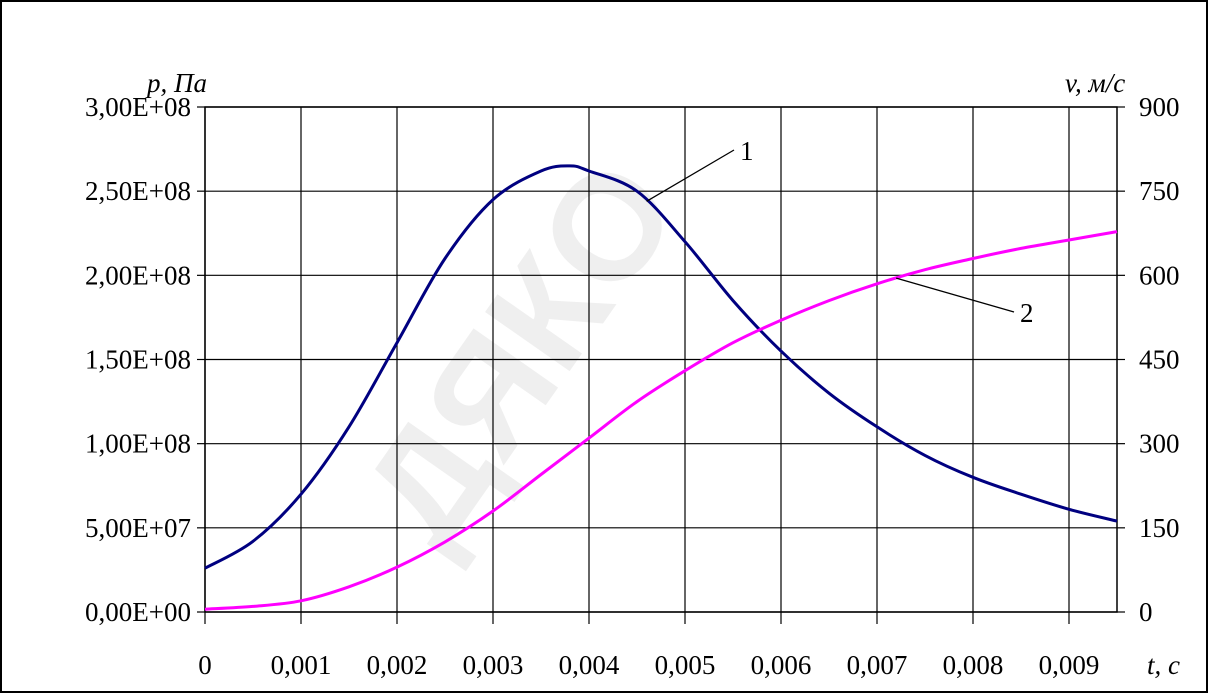 The height and width of the screenshot is (695, 1208). Describe the element at coordinates (1027, 313) in the screenshot. I see `curve-label-2: 2` at that location.